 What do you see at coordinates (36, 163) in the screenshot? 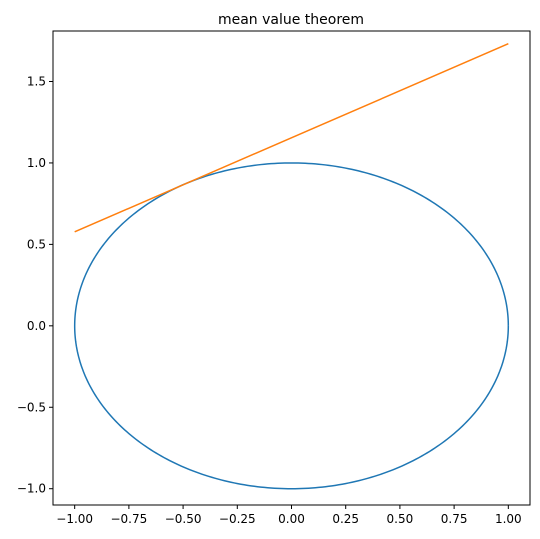
I see `y-tick-label: 1.0` at bounding box center [36, 163].